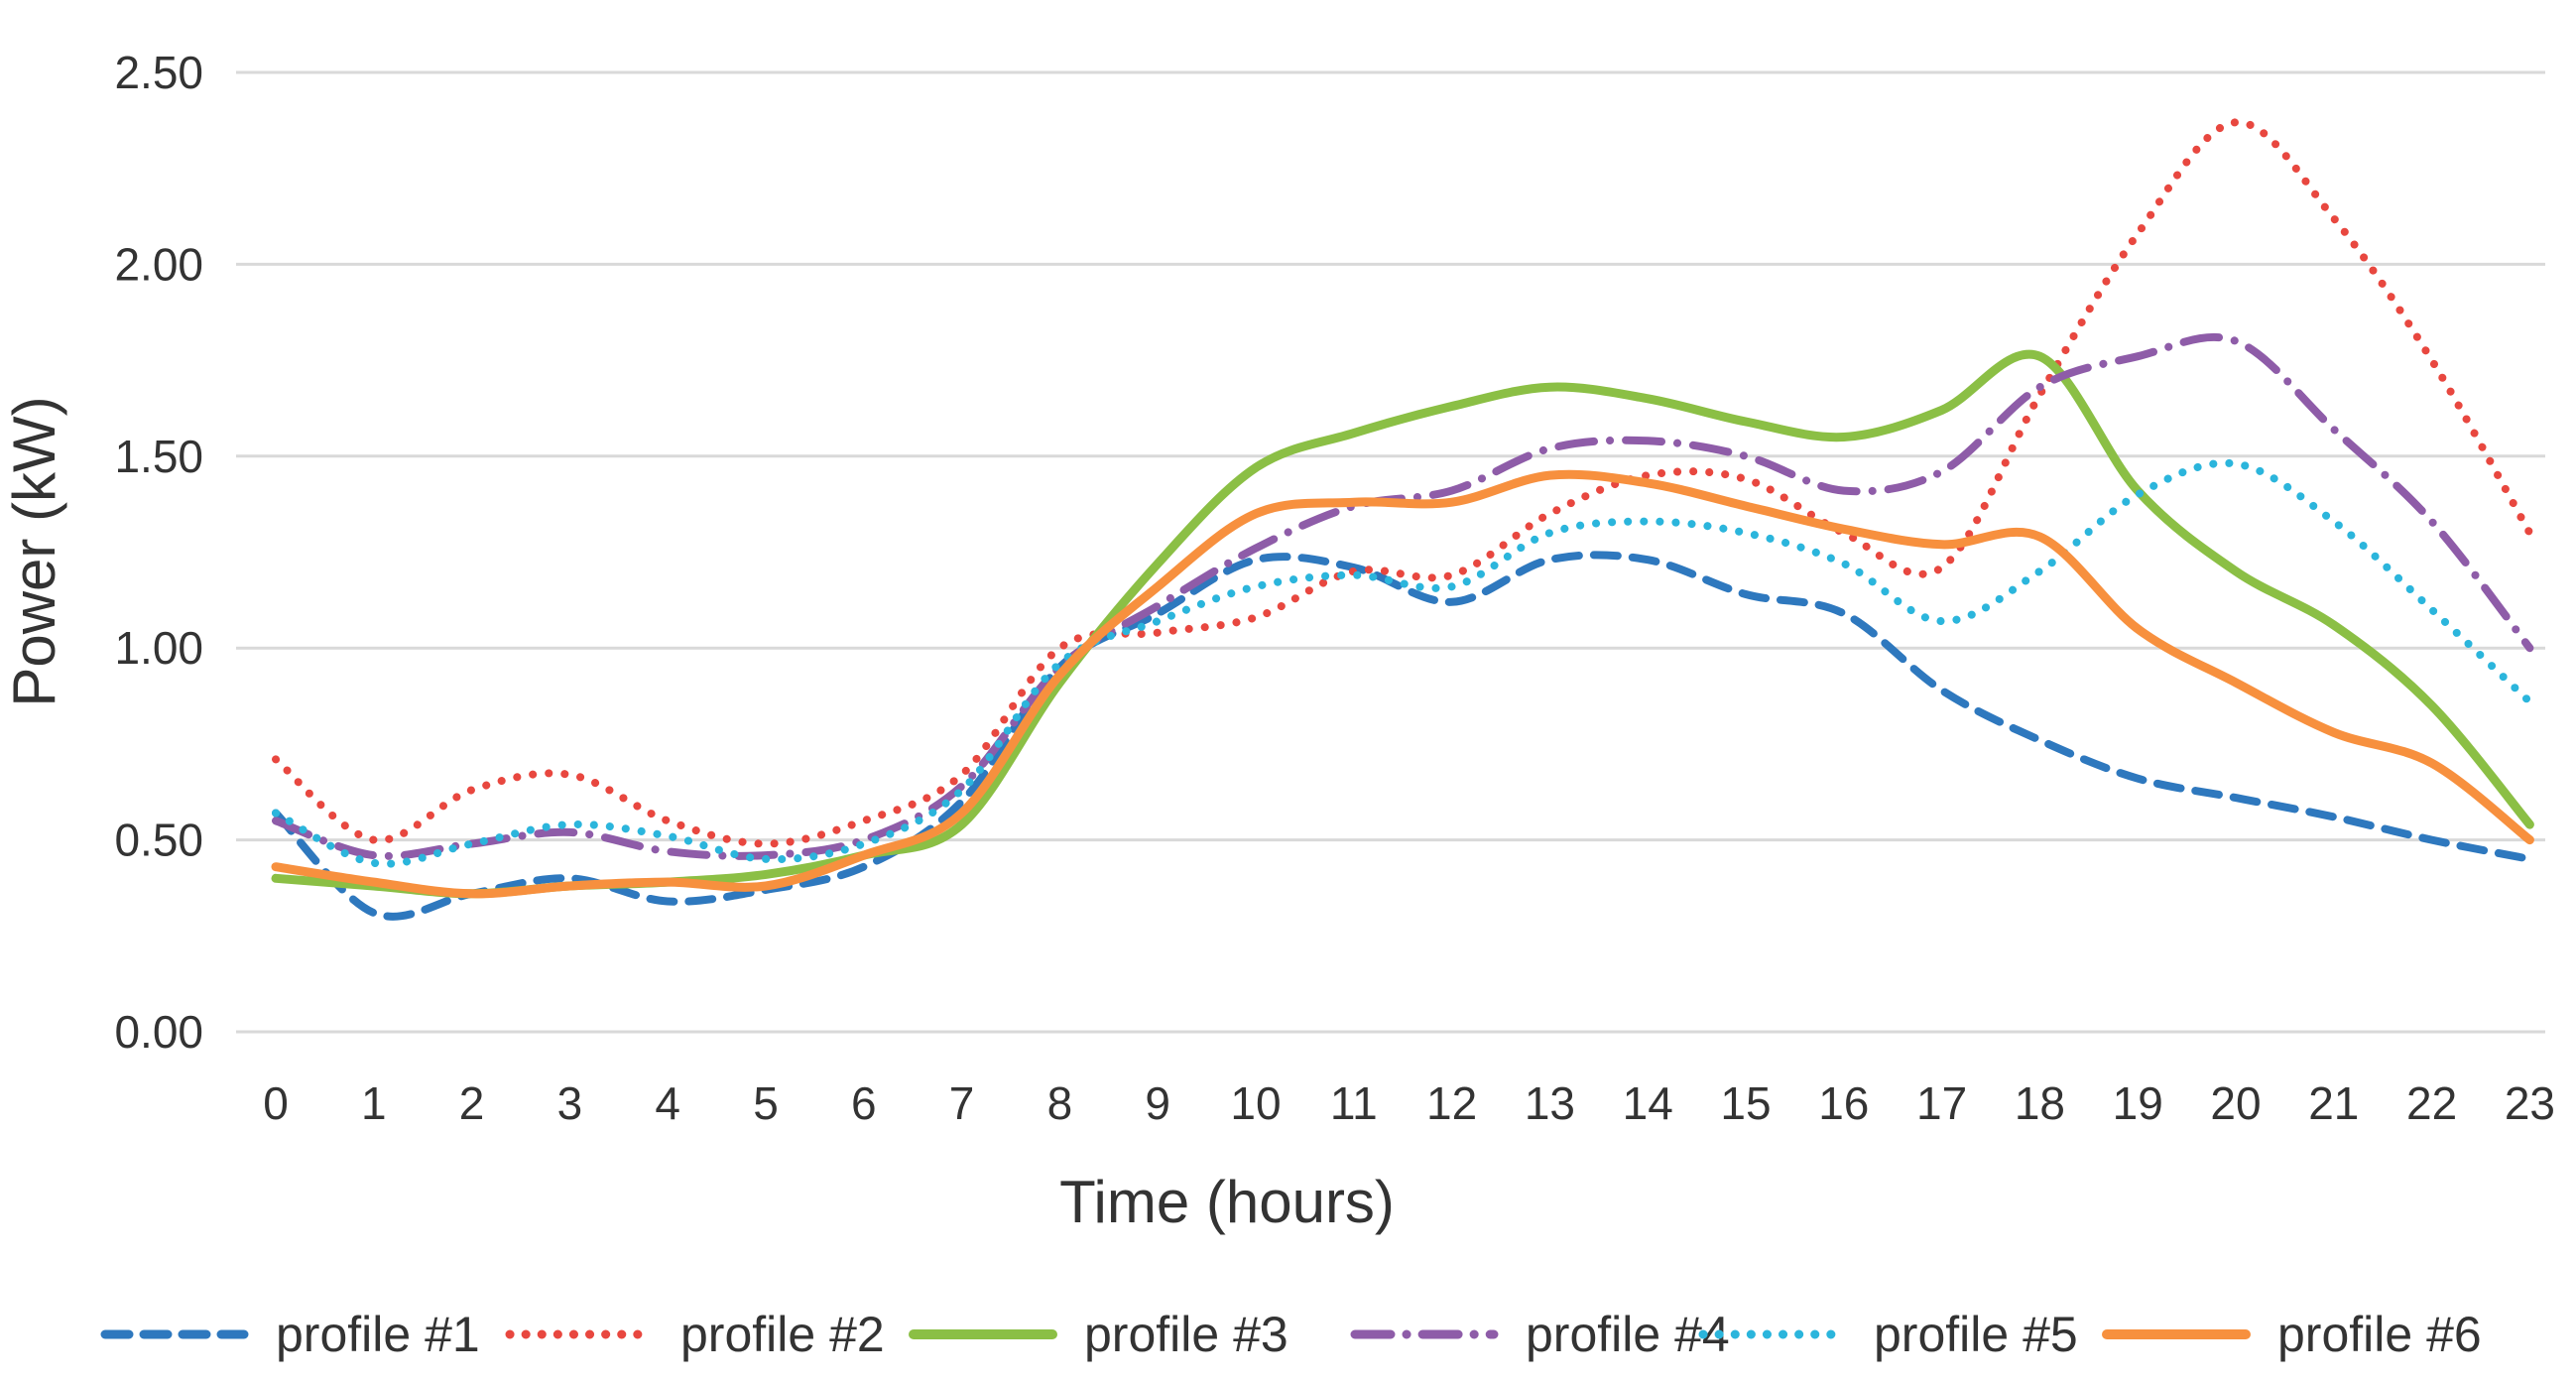 This screenshot has width=2576, height=1384. What do you see at coordinates (158, 456) in the screenshot?
I see `y-tick-label: 1.50` at bounding box center [158, 456].